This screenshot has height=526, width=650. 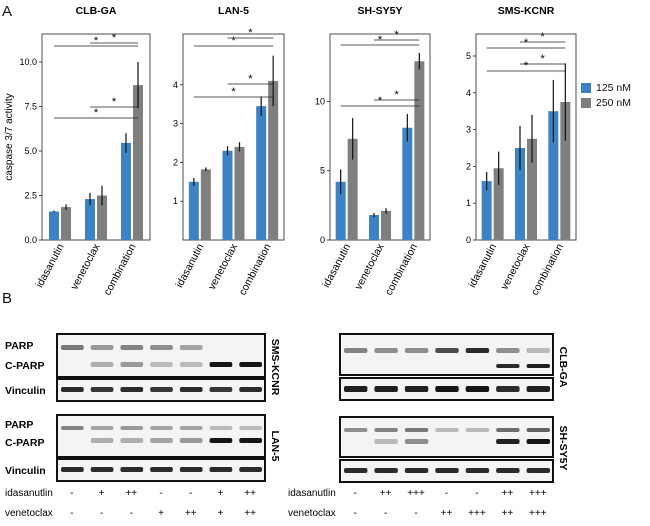 What do you see at coordinates (312, 493) in the screenshot?
I see `treatment-name: idasanutlin` at bounding box center [312, 493].